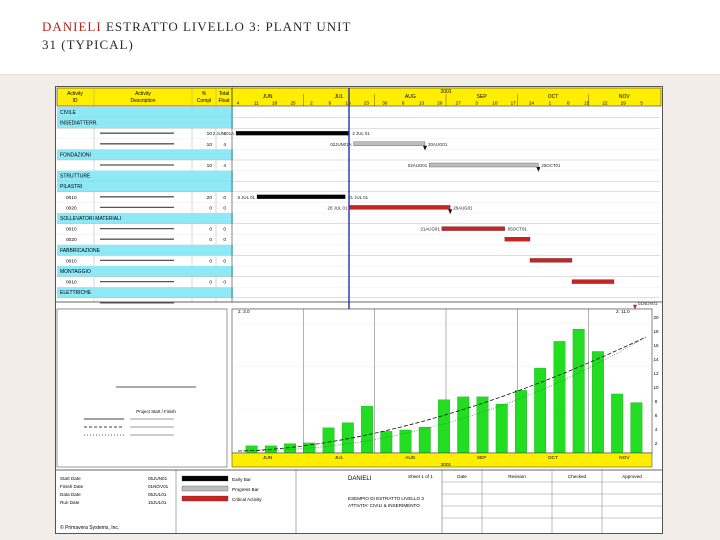 The height and width of the screenshot is (540, 720). Describe the element at coordinates (623, 311) in the screenshot. I see `histogram-end-tag: 2. 11.0` at that location.